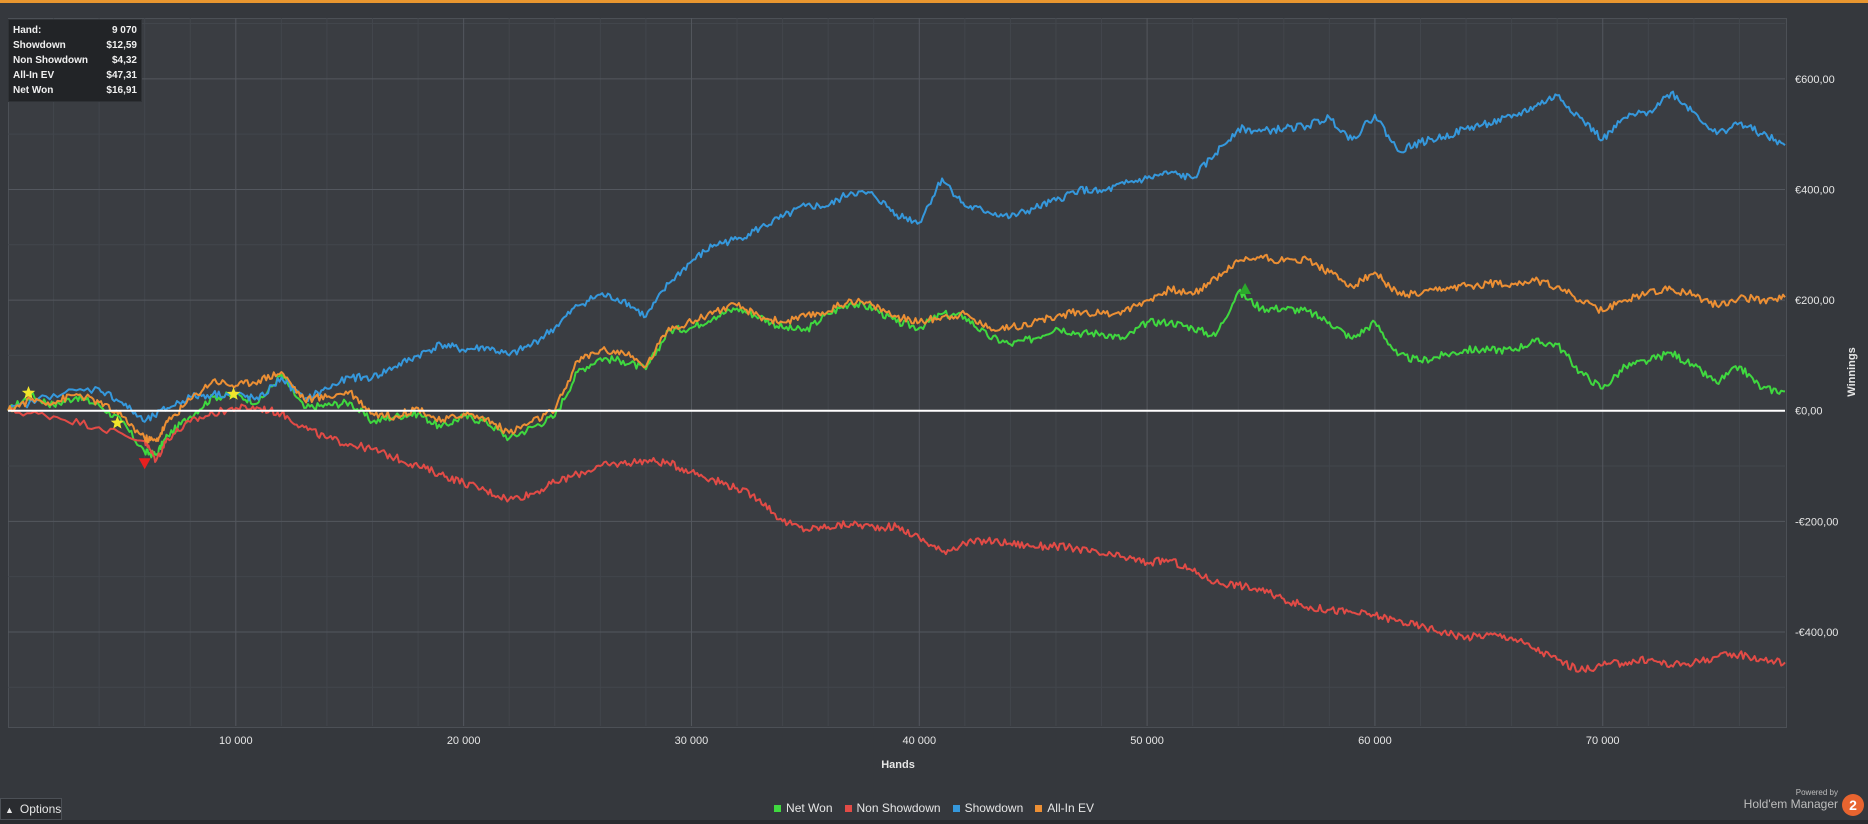 This screenshot has width=1868, height=824. Describe the element at coordinates (1815, 190) in the screenshot. I see `y-tick-label: €400,00` at that location.